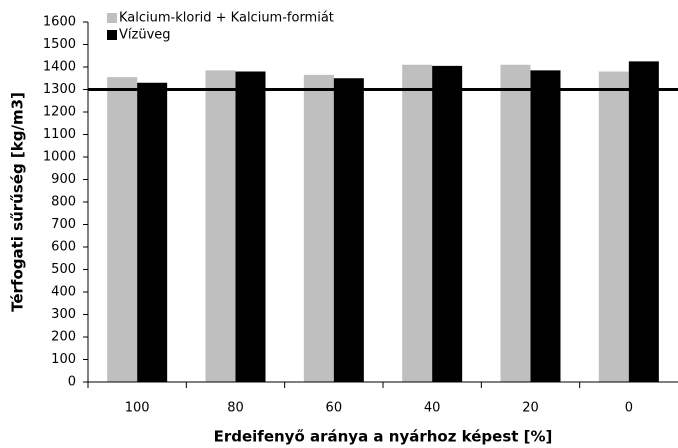 The image size is (678, 448). I want to click on y-tick-label: 100, so click(63, 359).